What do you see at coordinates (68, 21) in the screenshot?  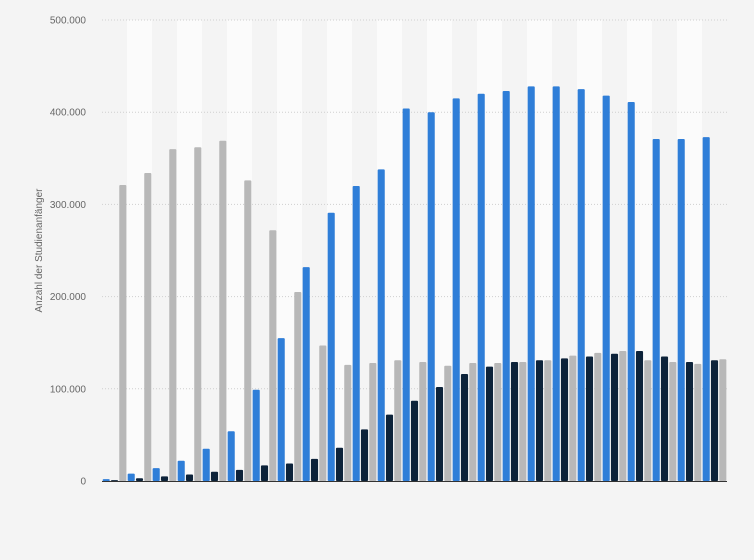 I see `y-tick-label-5: 500.000` at bounding box center [68, 21].